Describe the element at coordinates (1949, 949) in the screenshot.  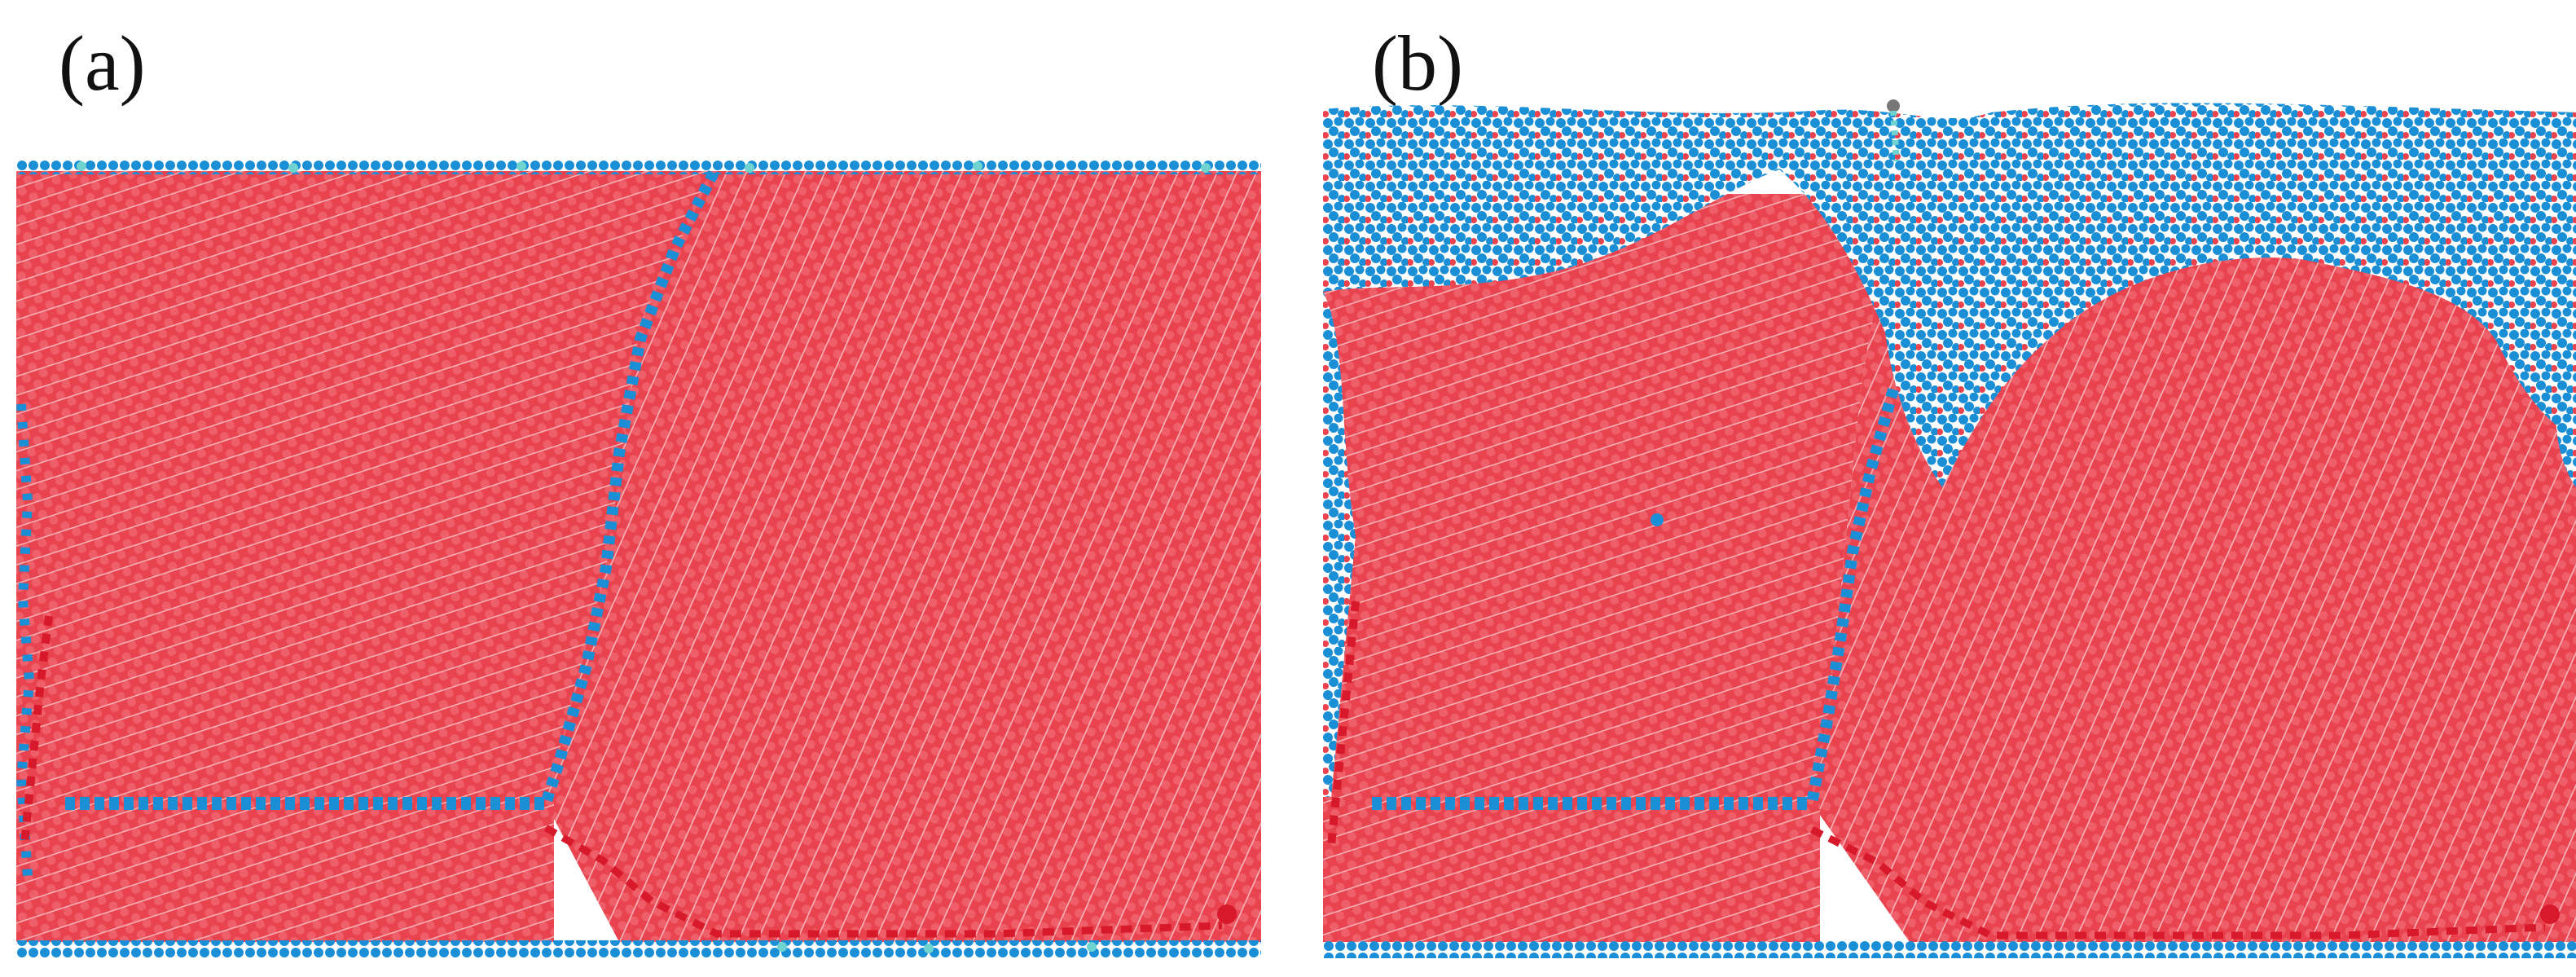
I see `panel-b-bottom-surface` at that location.